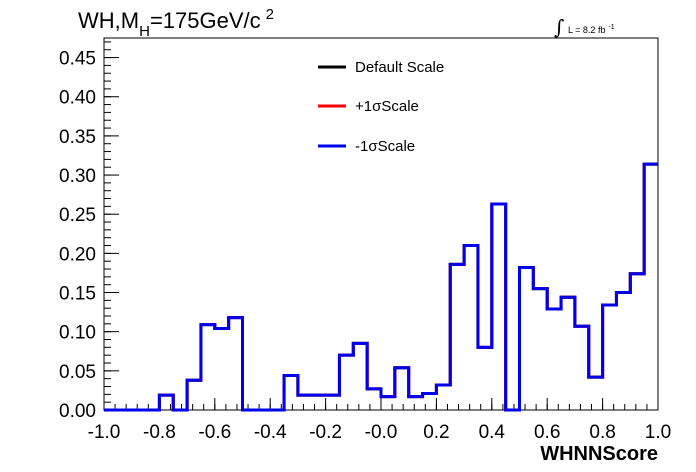 The height and width of the screenshot is (472, 696). What do you see at coordinates (270, 432) in the screenshot?
I see `x-tick-label: -0.4` at bounding box center [270, 432].